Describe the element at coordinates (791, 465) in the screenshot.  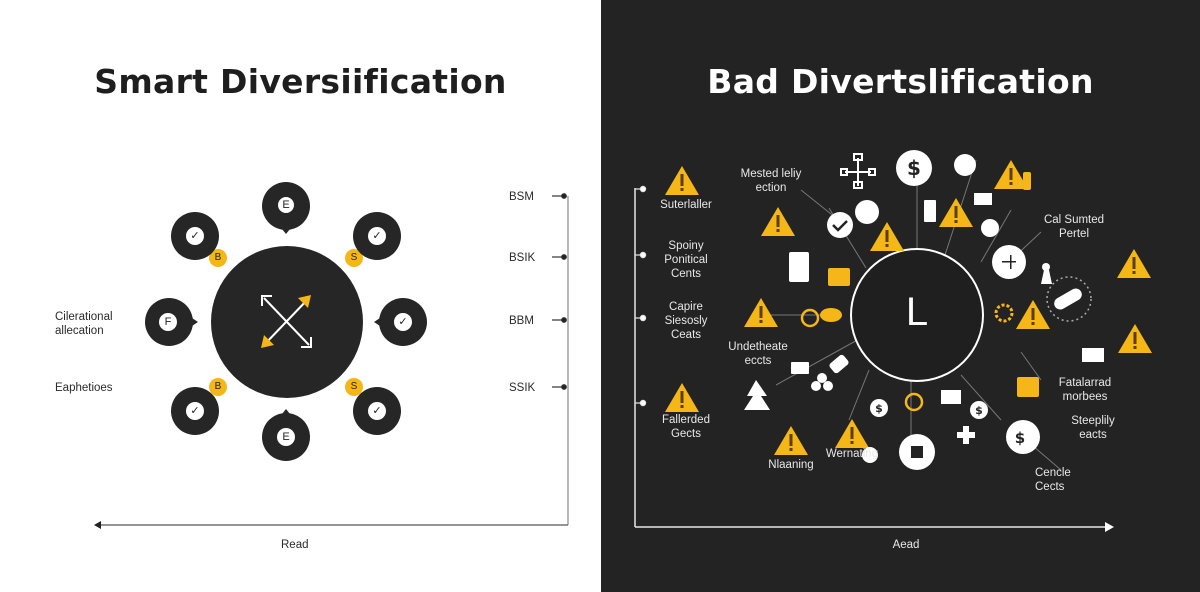
I see `label-nwarning: Nlaaning` at that location.